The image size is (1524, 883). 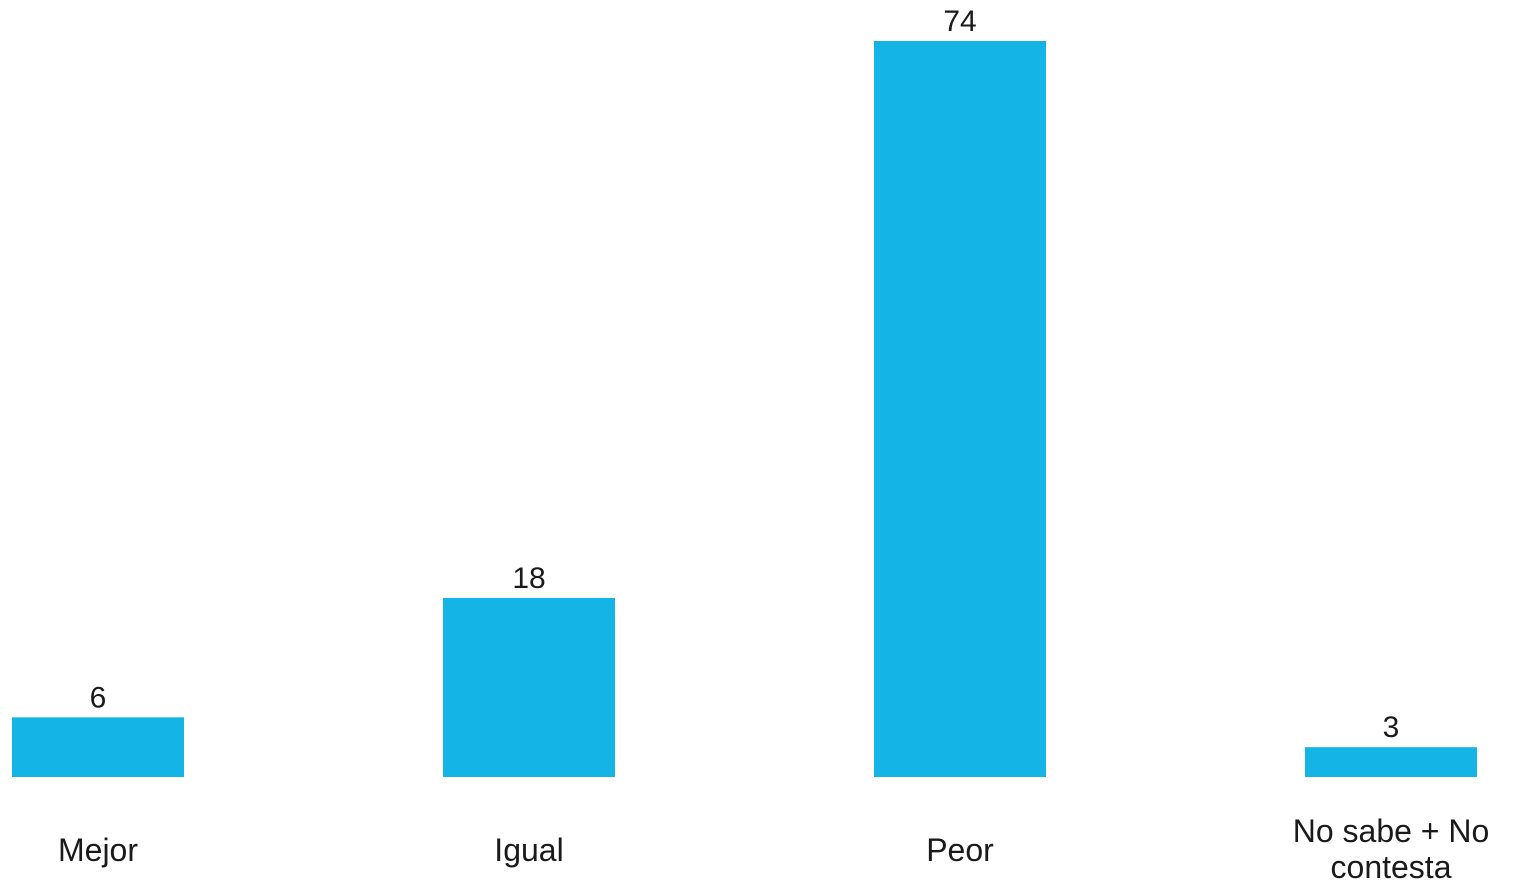 I want to click on data-label-2: 18, so click(x=528, y=578).